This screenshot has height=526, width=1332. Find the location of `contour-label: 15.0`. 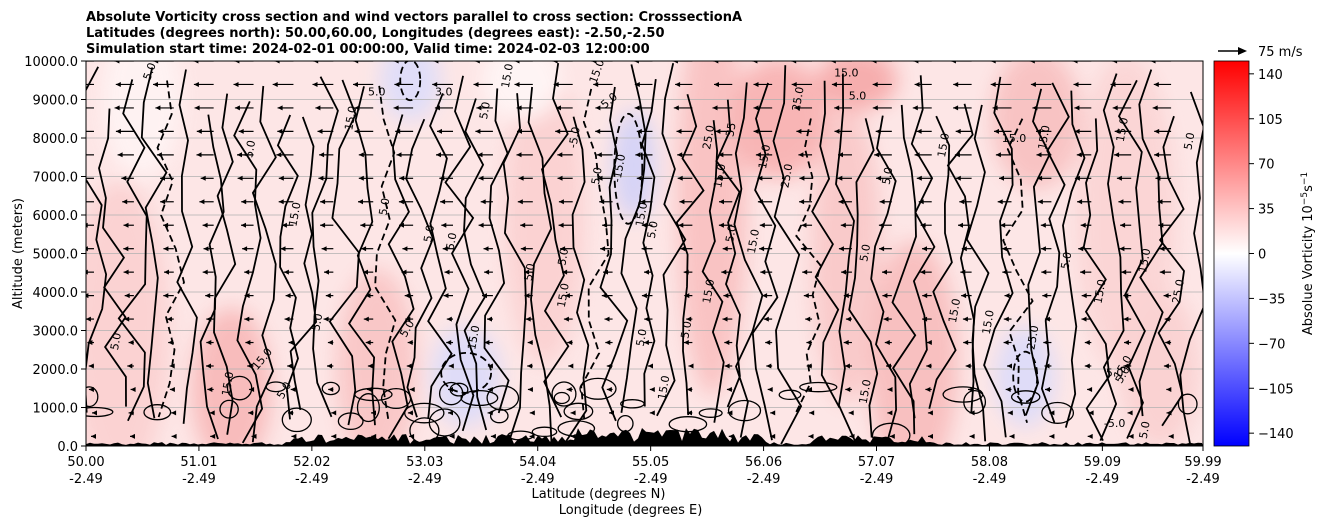

contour-label: 15.0 is located at coordinates (227, 384).